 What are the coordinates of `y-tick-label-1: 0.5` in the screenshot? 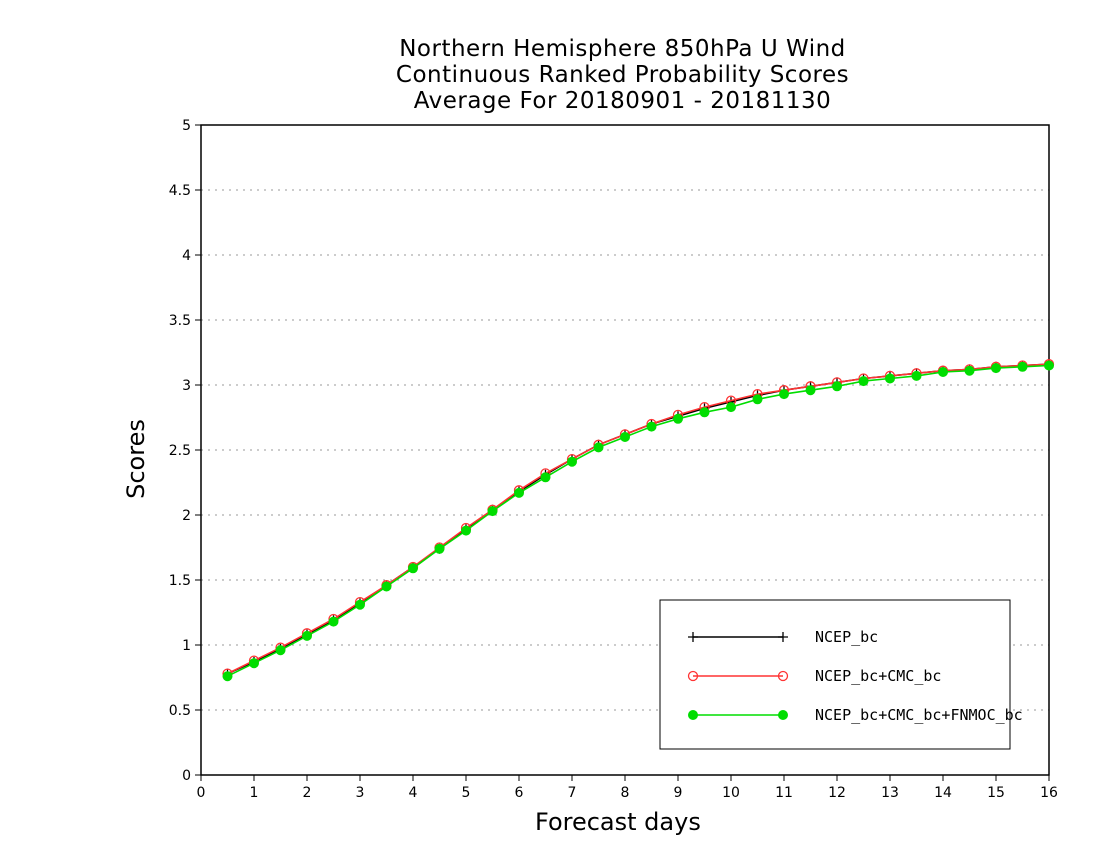 It's located at (180, 711).